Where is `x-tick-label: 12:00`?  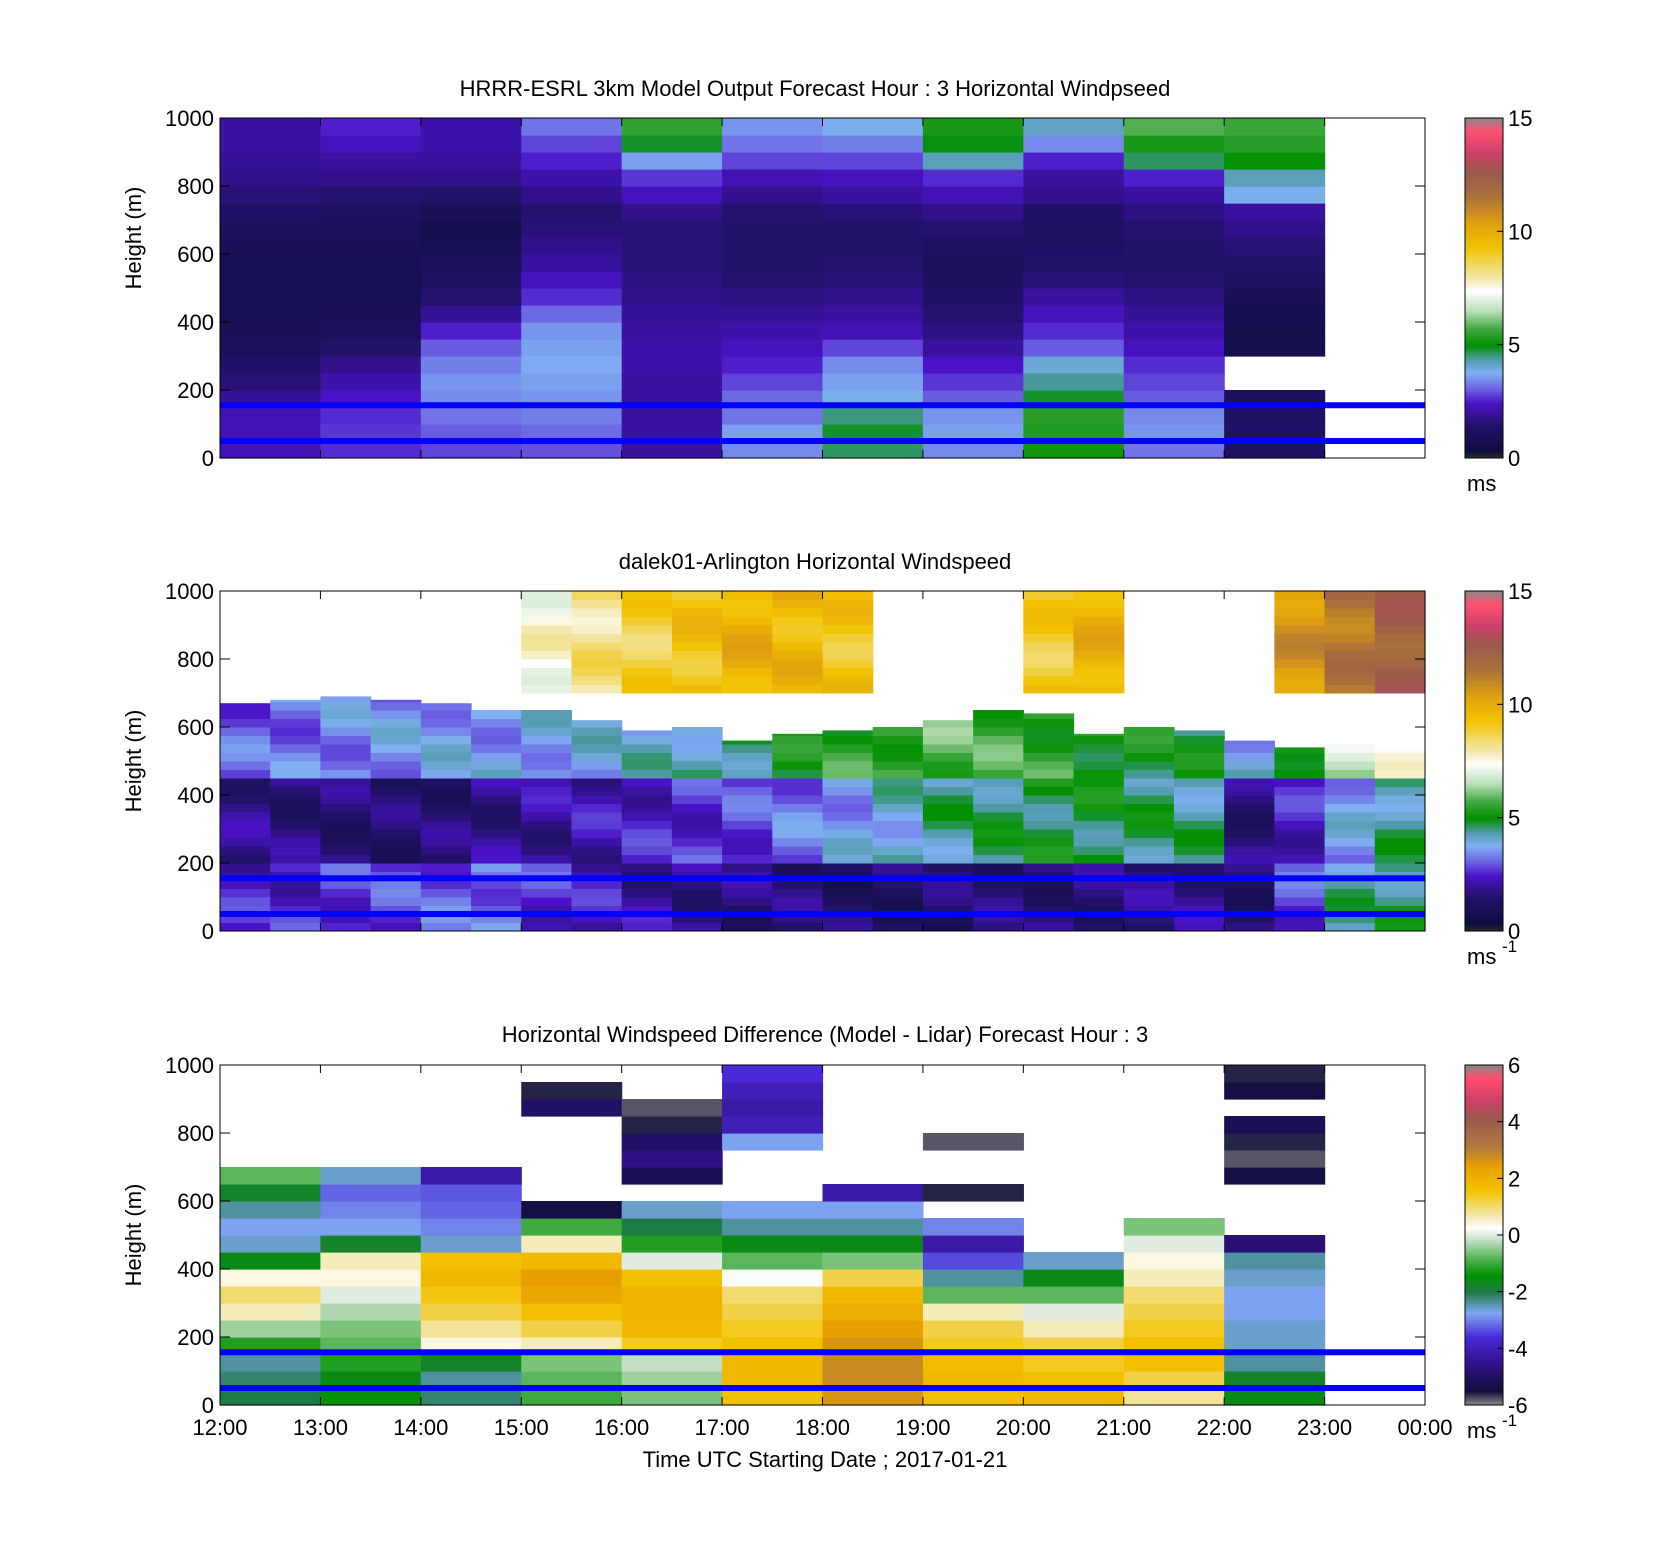 x-tick-label: 12:00 is located at coordinates (219, 1427).